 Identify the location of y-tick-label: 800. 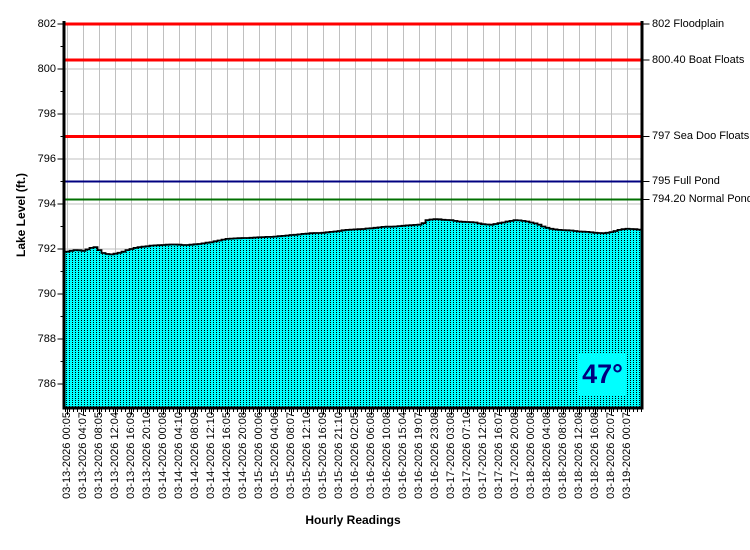
(46, 68).